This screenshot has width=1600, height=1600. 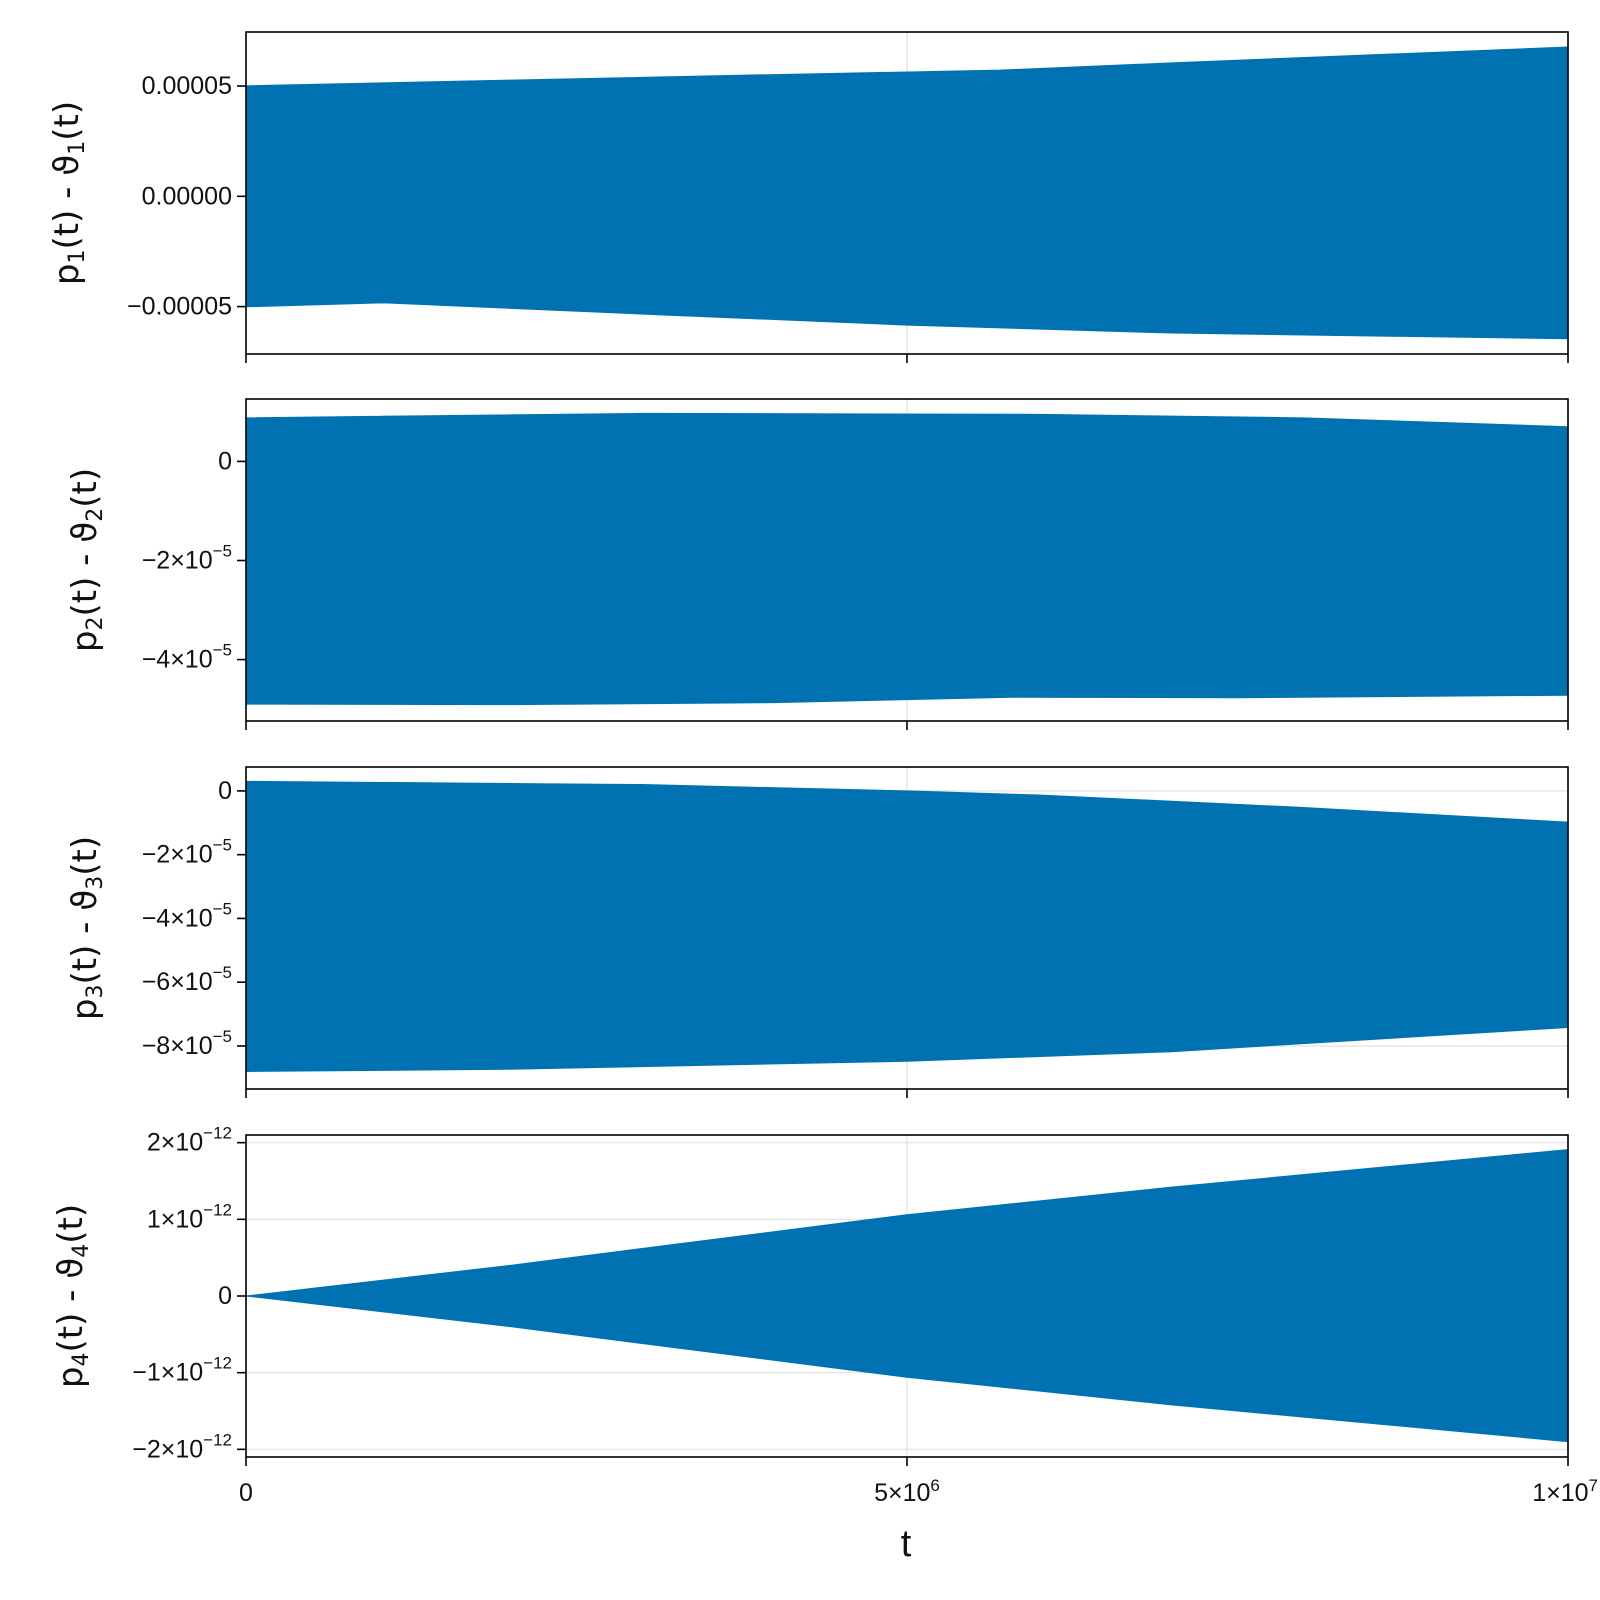 What do you see at coordinates (86, 560) in the screenshot?
I see `panel-2-y-axis-label: p2(t) - ϑ2(t)` at bounding box center [86, 560].